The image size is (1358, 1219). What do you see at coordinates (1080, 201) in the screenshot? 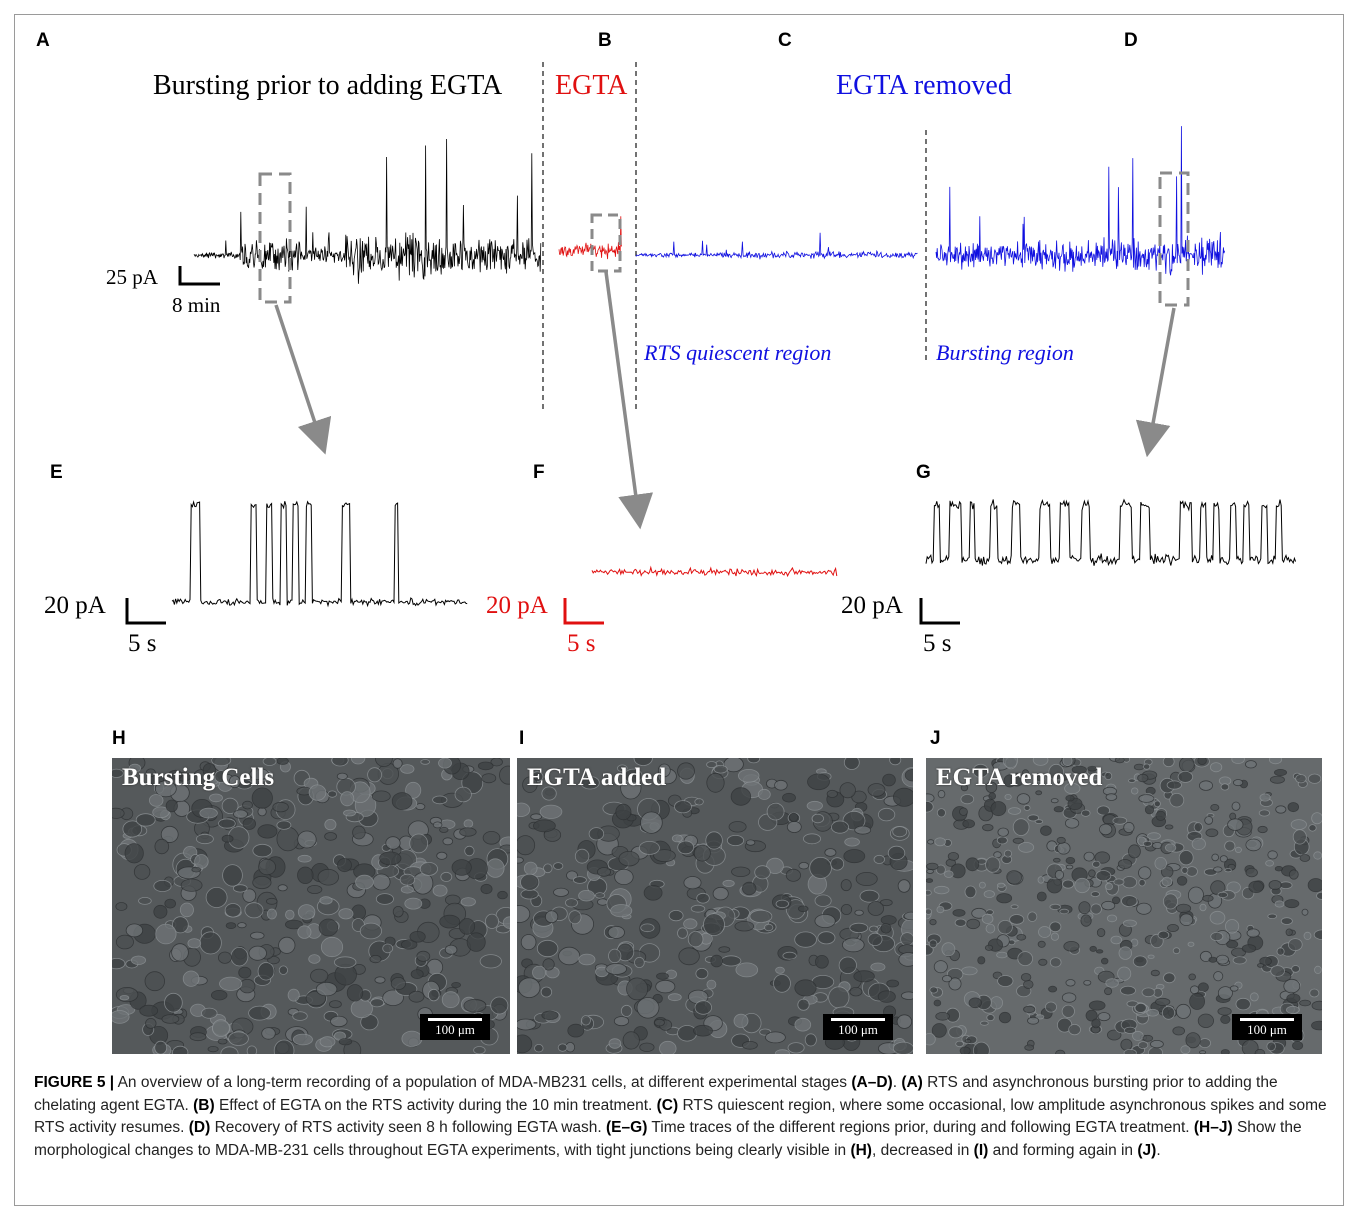
I see `trace-d-line` at bounding box center [1080, 201].